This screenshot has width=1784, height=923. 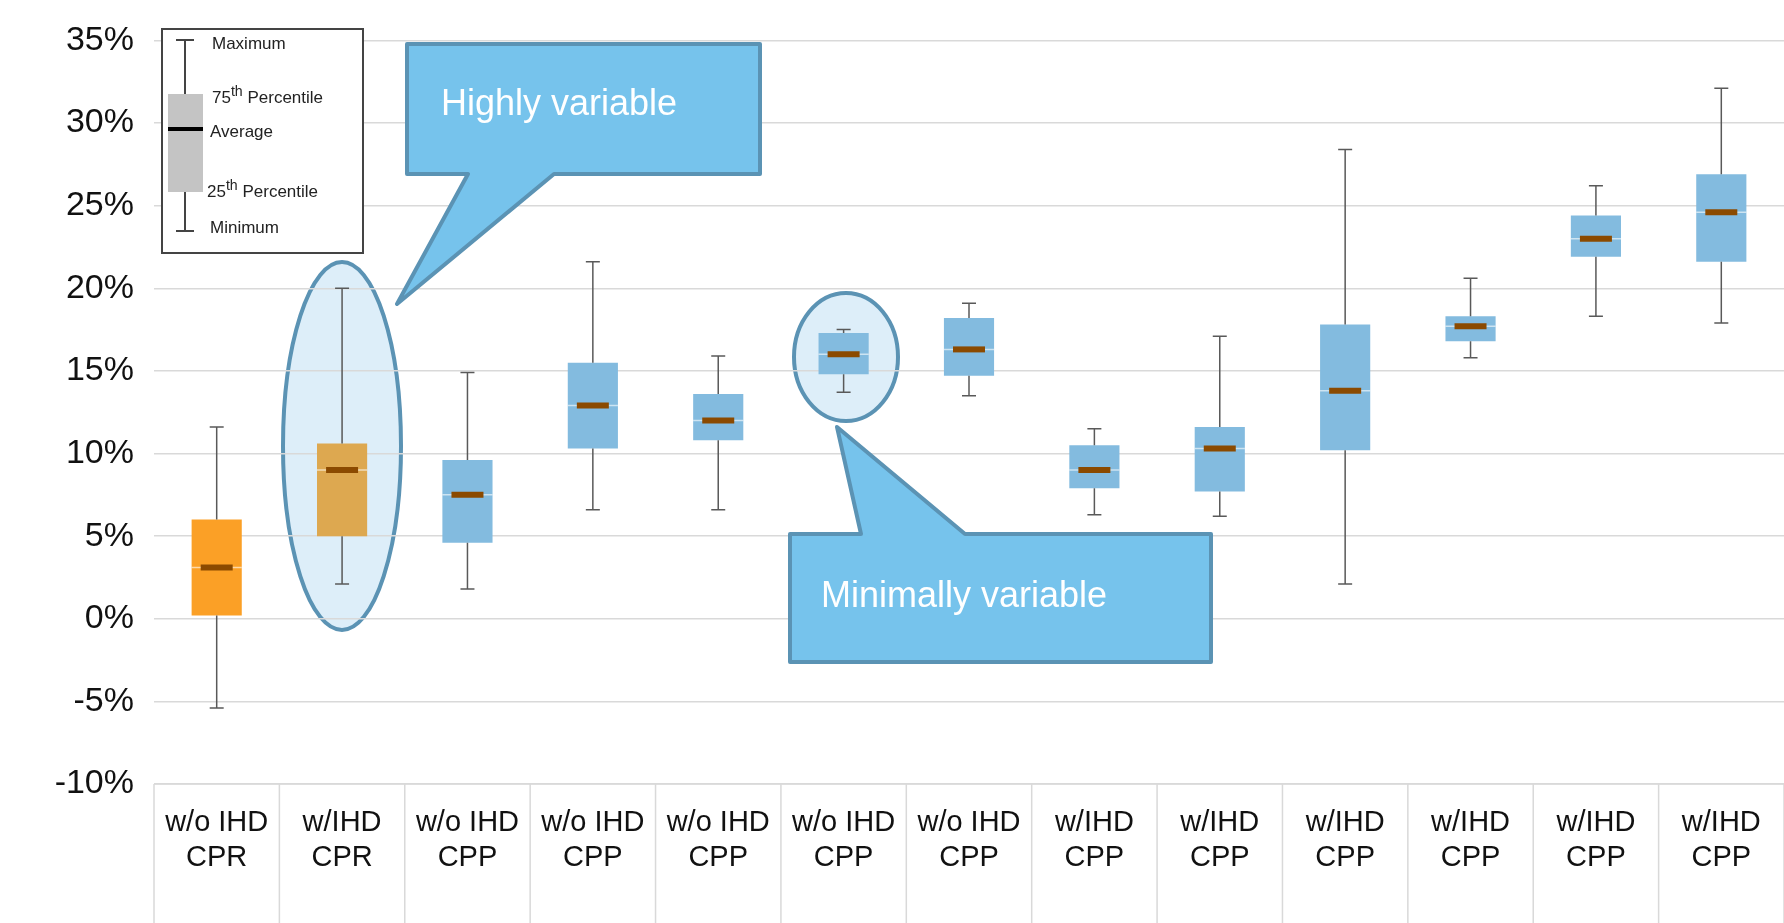 What do you see at coordinates (99, 120) in the screenshot?
I see `y-tick-label: 30%` at bounding box center [99, 120].